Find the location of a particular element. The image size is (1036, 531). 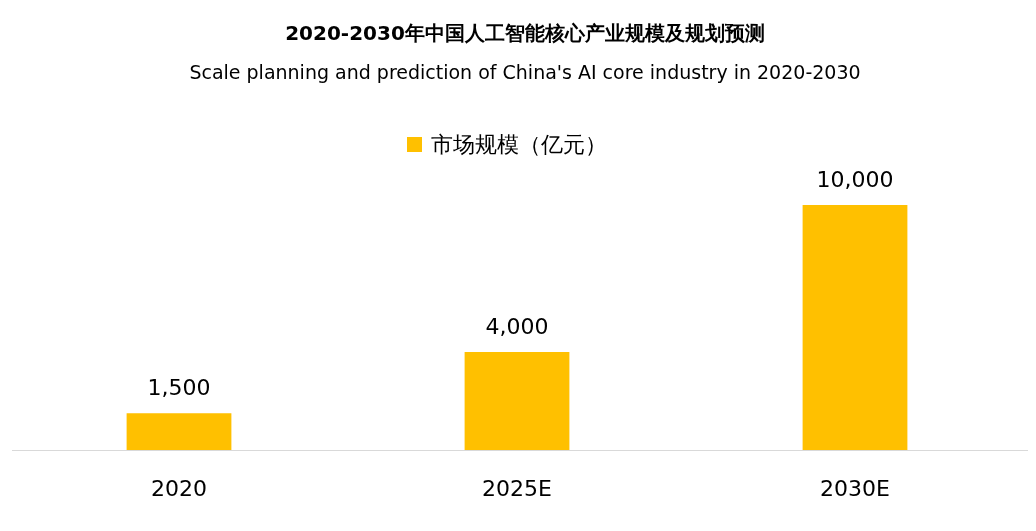

data-label: 10,000 is located at coordinates (855, 179).